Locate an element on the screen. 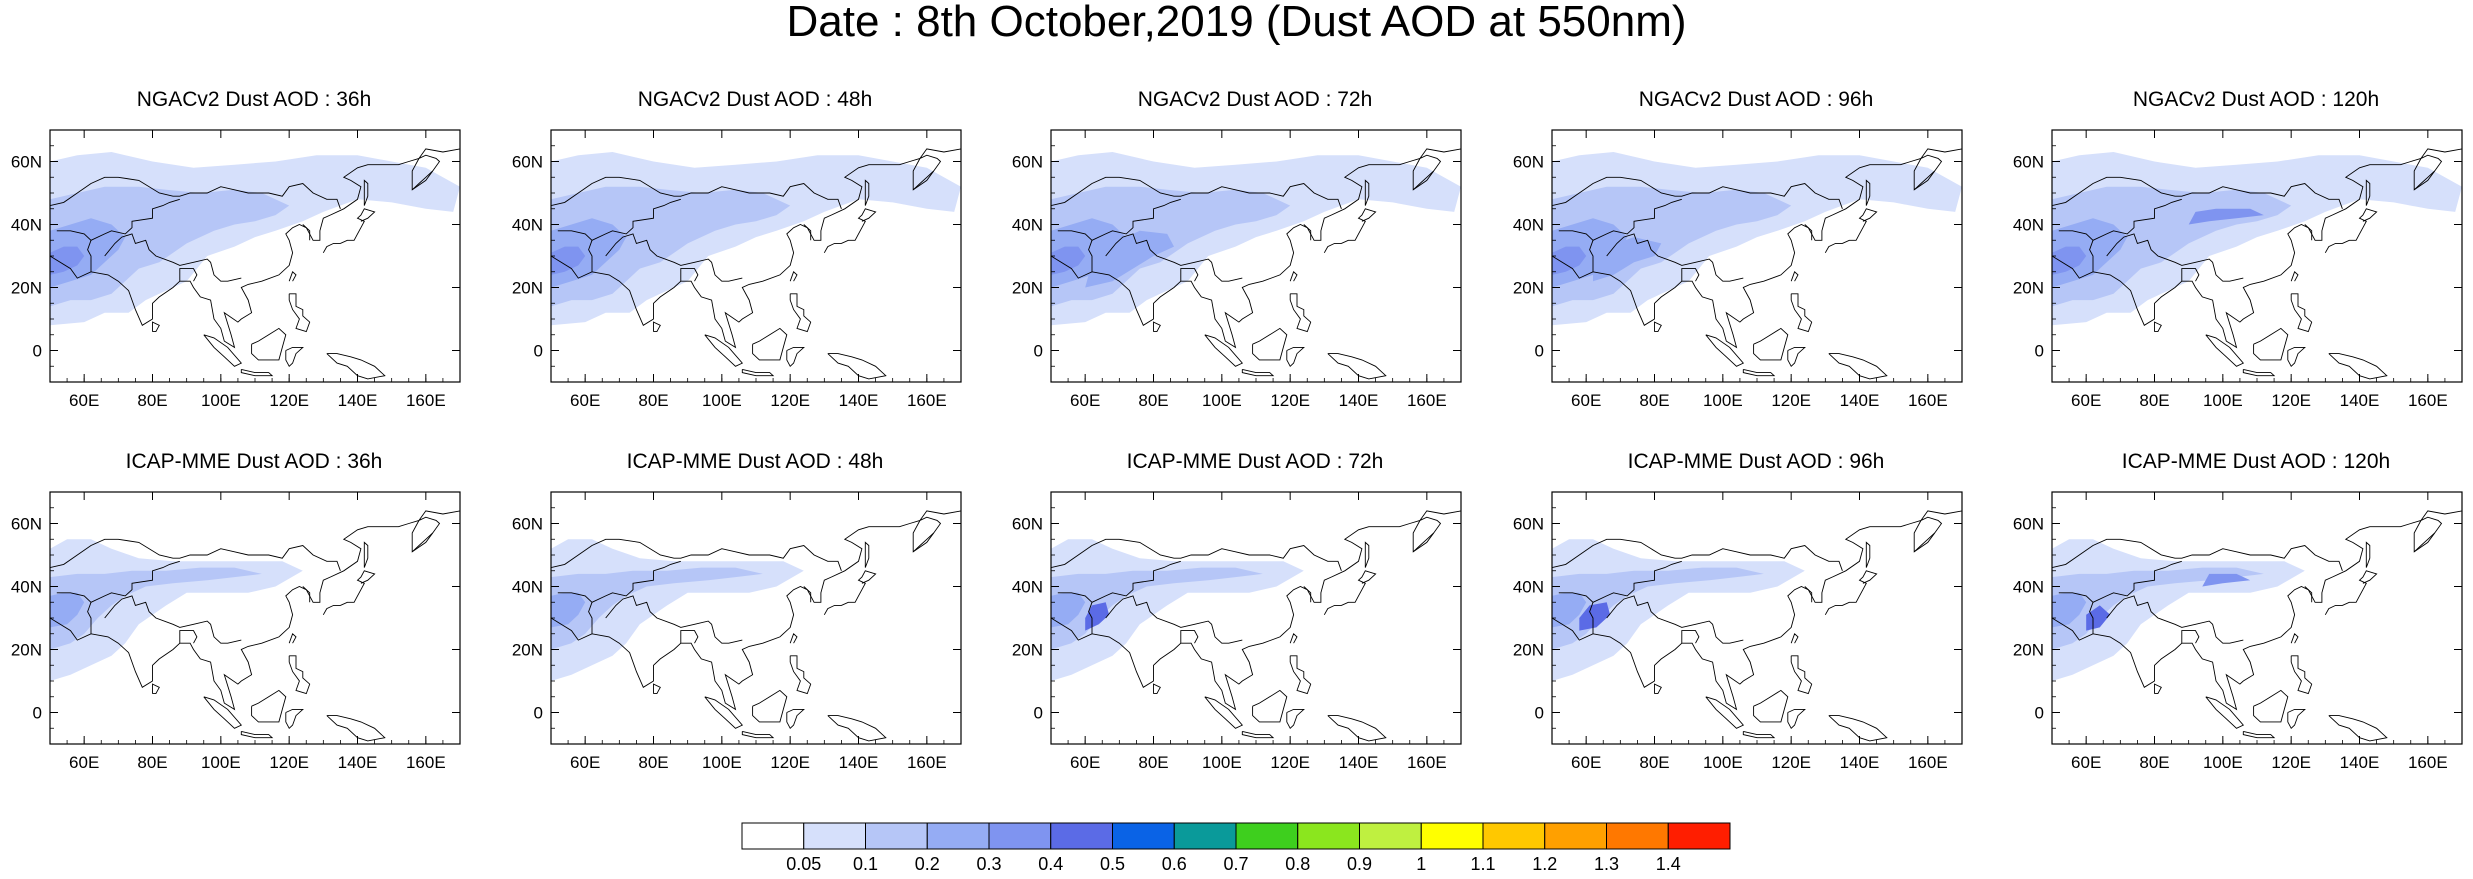 The image size is (2473, 879). map-frame: 60E 80E 100E 120E 140E 160E 0 20N 40N 60N is located at coordinates (254, 266).